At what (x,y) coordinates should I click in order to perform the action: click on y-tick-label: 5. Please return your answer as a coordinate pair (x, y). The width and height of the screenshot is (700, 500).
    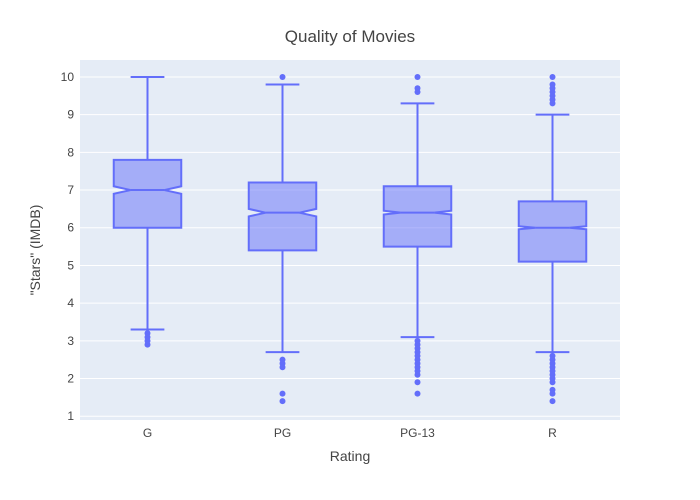
    Looking at the image, I should click on (70, 265).